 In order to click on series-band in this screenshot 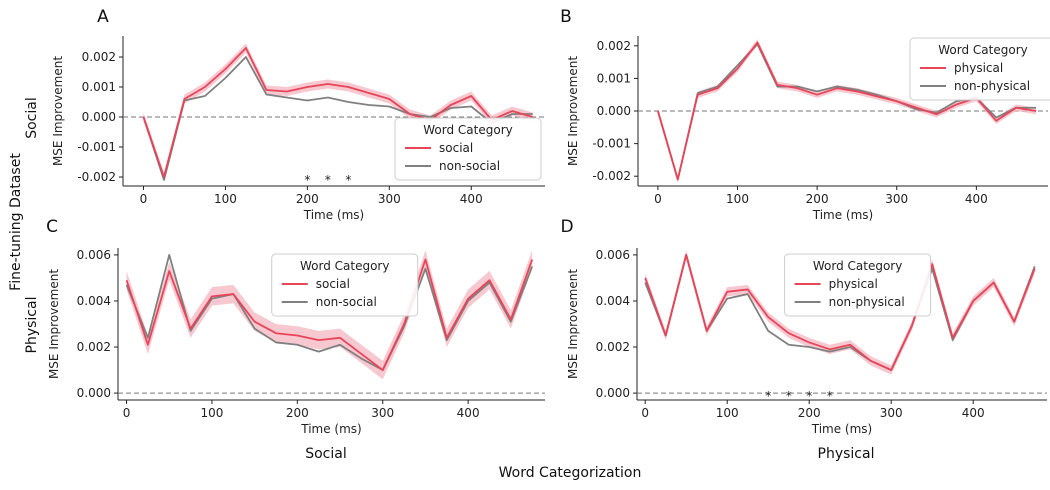, I will do `click(329, 315)`.